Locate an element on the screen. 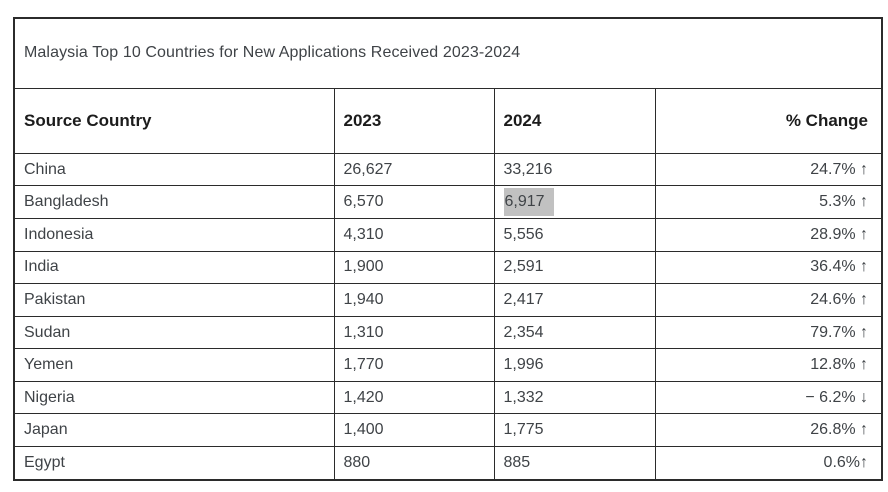  cell-2024: 1,996 is located at coordinates (574, 365).